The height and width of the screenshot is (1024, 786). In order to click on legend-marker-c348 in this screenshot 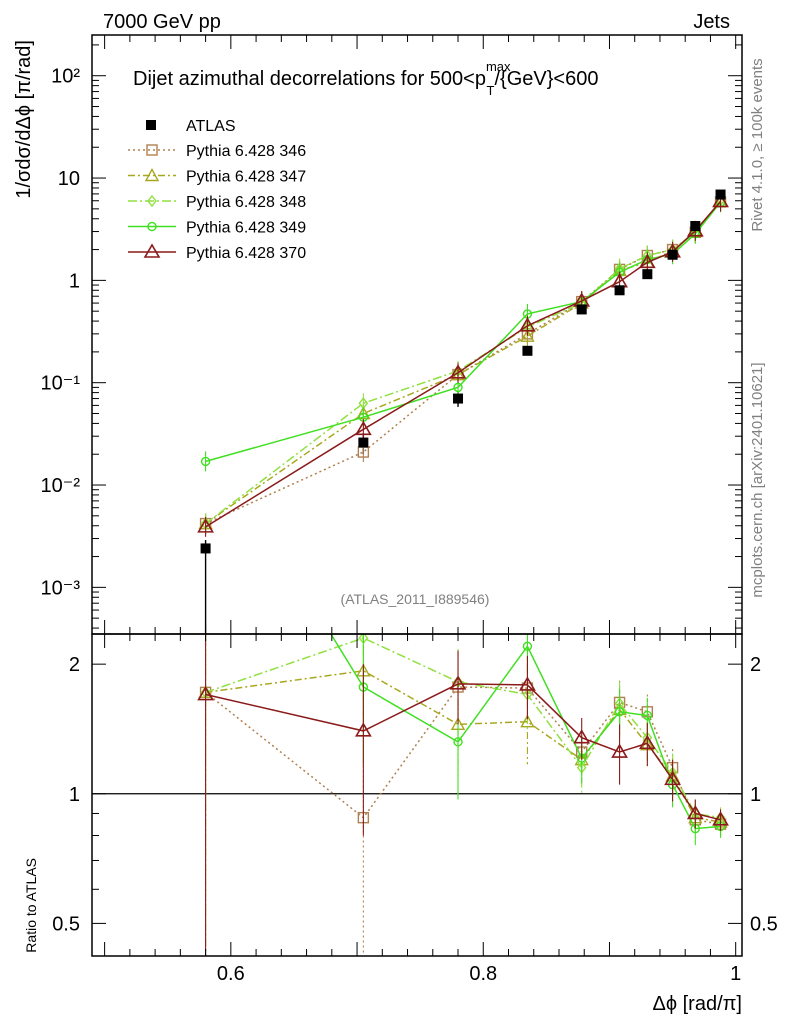, I will do `click(152, 201)`.